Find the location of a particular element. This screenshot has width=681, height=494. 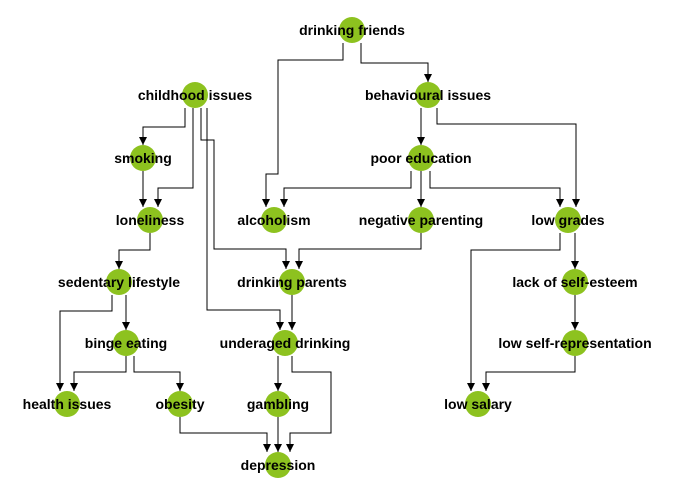

node-circle-negative-parenting is located at coordinates (421, 220).